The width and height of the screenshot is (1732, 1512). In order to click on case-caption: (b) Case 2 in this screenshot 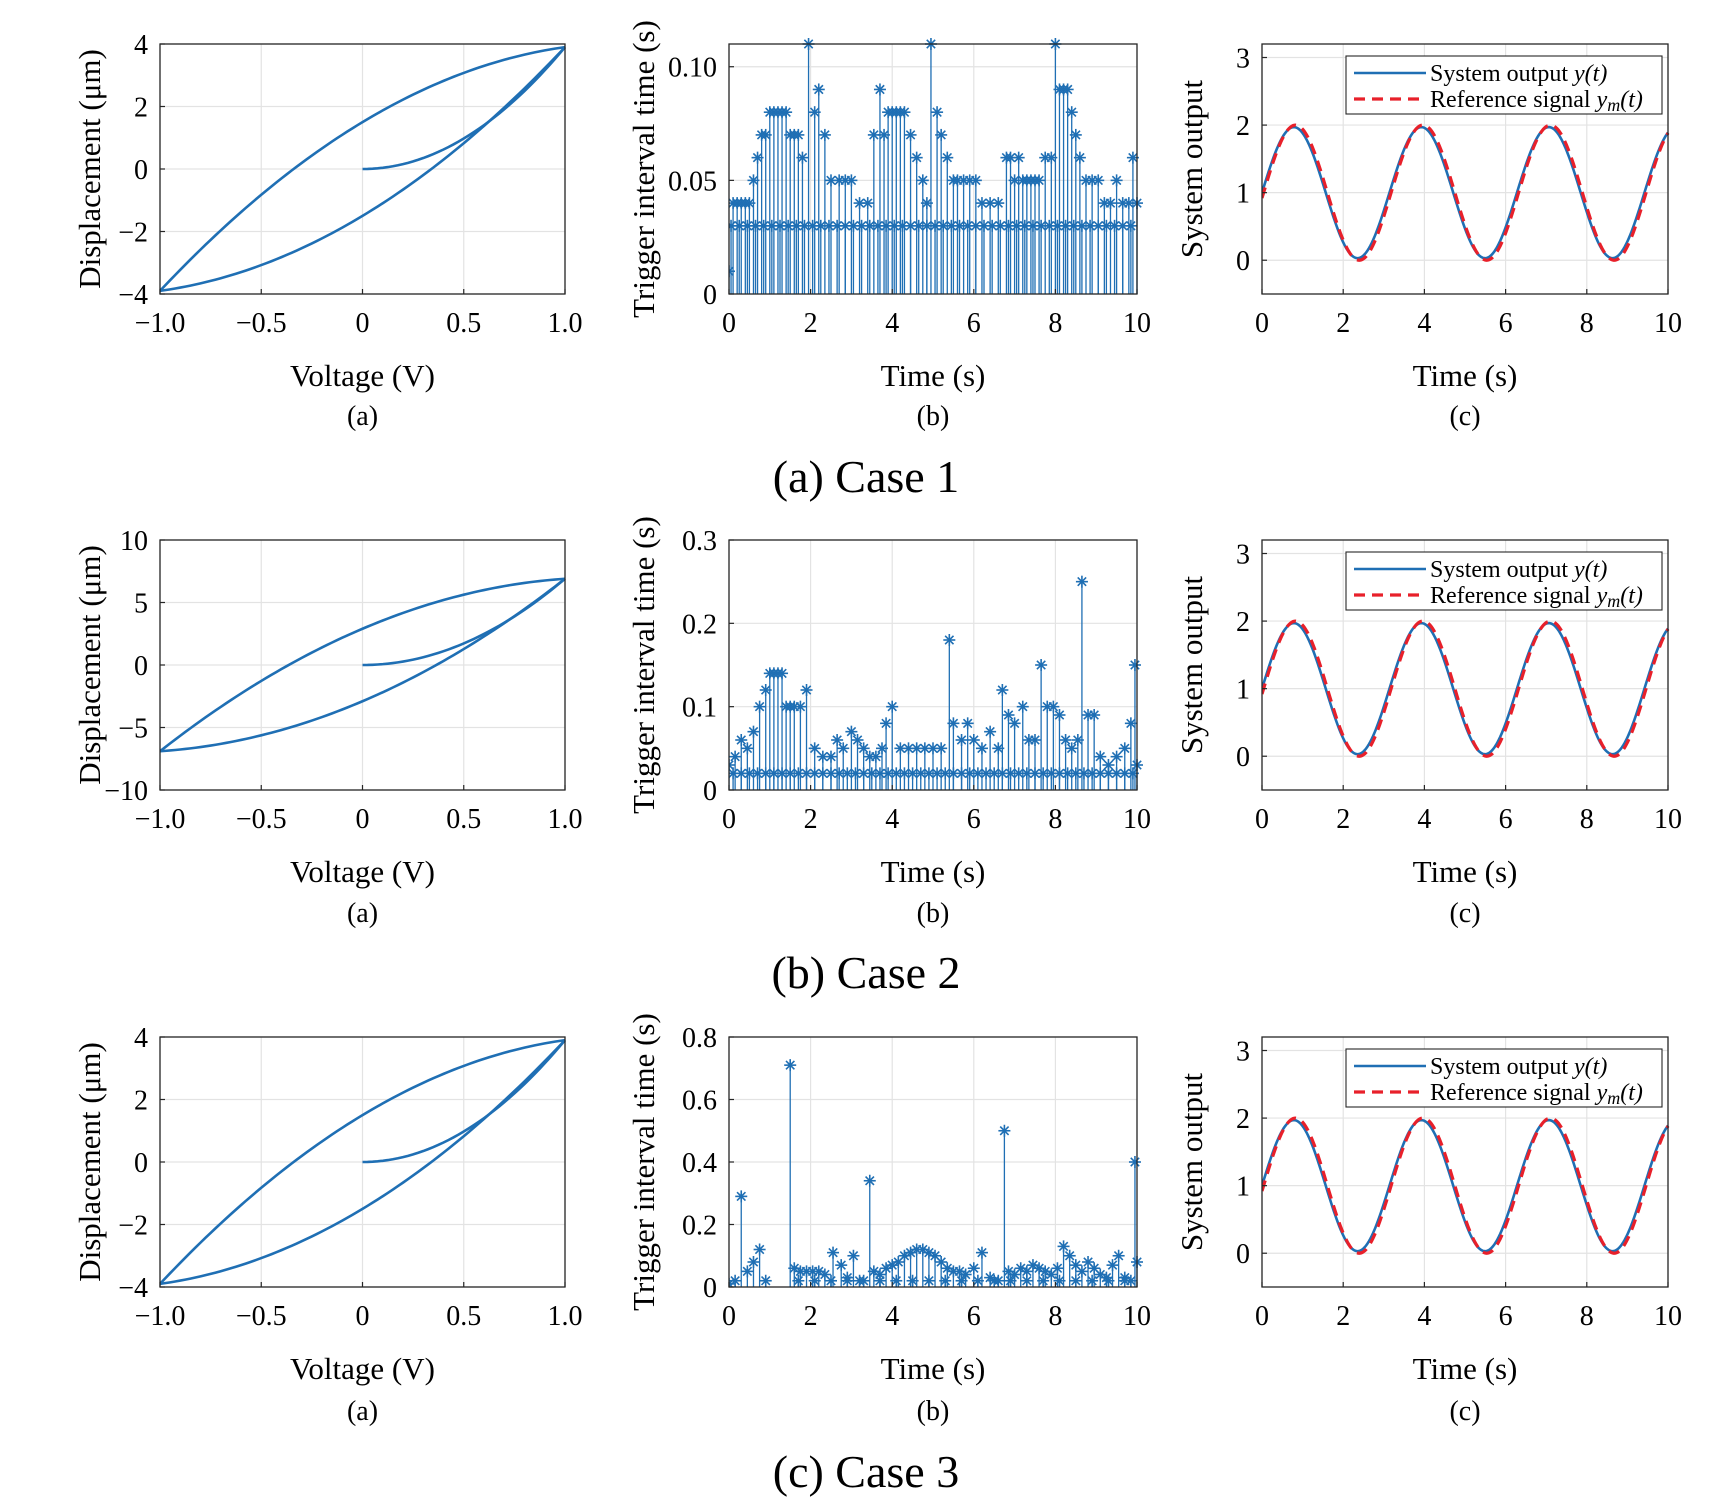, I will do `click(865, 972)`.